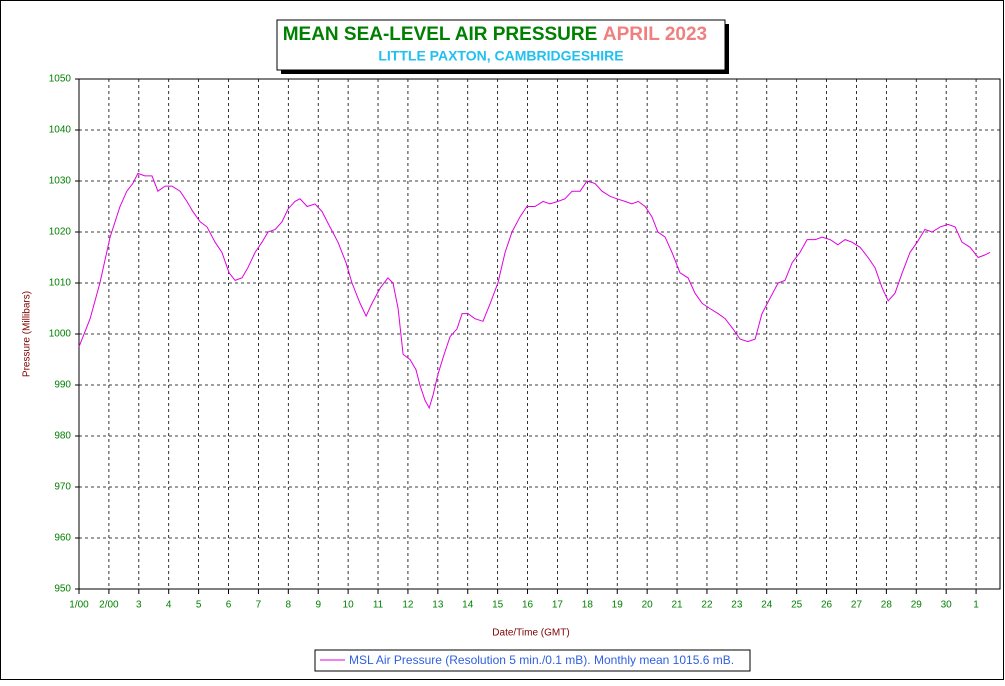 Image resolution: width=1005 pixels, height=686 pixels. I want to click on y-tick-label: 980, so click(62, 436).